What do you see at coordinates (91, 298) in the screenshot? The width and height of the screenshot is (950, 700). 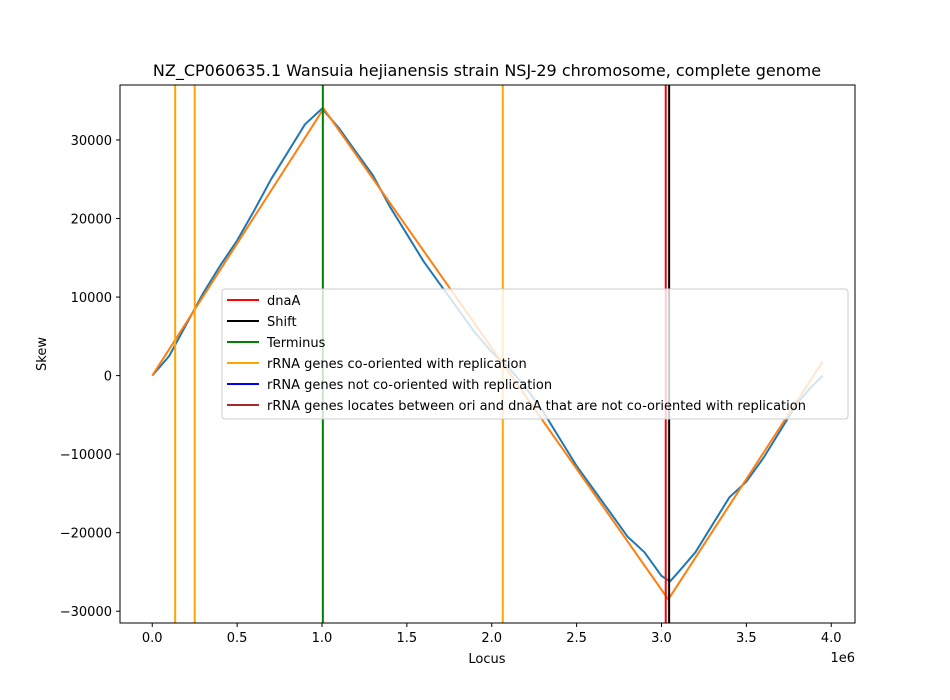 I see `y-tick-label: 10000` at bounding box center [91, 298].